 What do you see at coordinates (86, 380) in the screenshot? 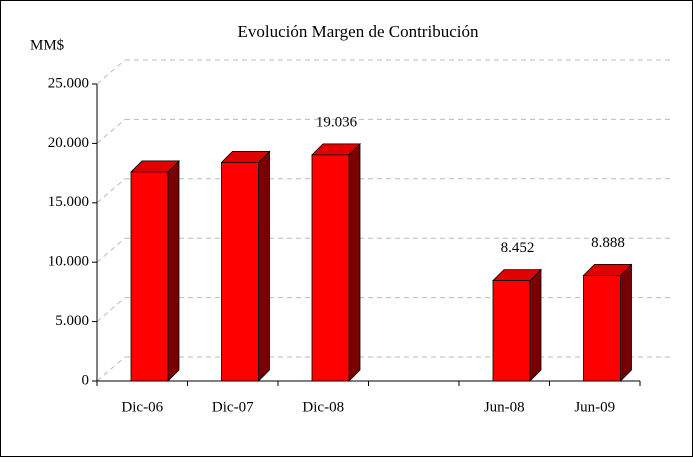
I see `y-tick-label: 0` at bounding box center [86, 380].